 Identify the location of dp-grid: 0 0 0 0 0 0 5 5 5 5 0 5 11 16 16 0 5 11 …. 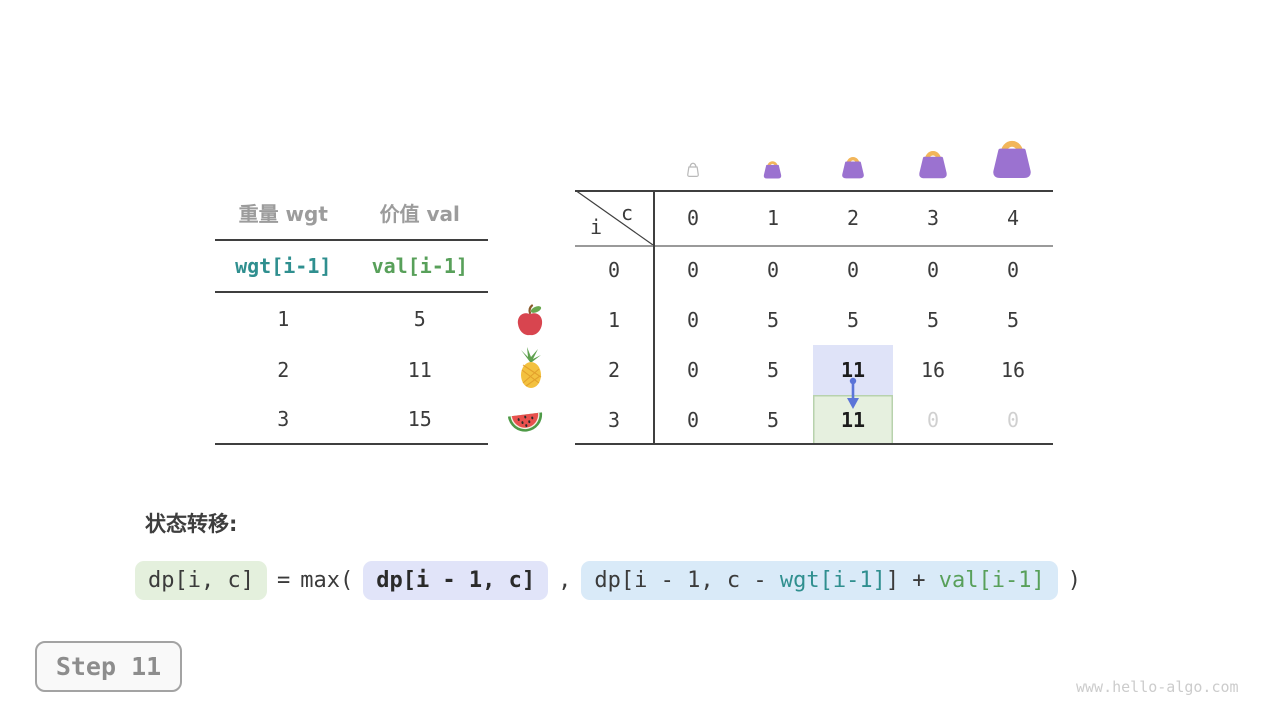
(853, 345).